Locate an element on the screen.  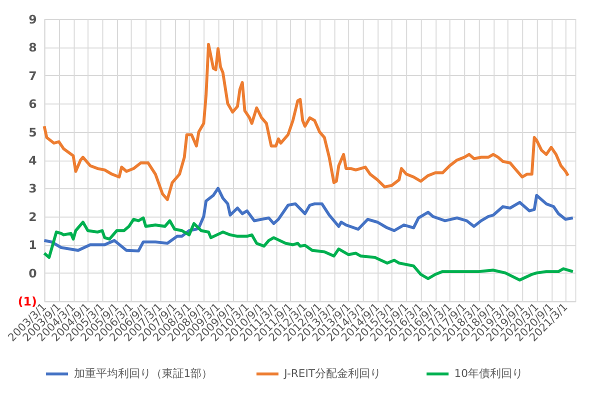
legend-label: J-REIT分配金利回り is located at coordinates (332, 373).